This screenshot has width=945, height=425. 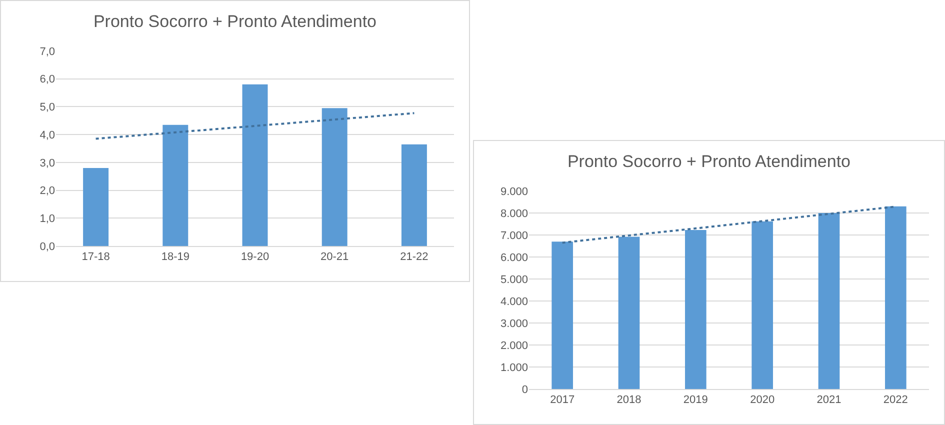 What do you see at coordinates (47, 191) in the screenshot?
I see `y-tick-label: 2,0` at bounding box center [47, 191].